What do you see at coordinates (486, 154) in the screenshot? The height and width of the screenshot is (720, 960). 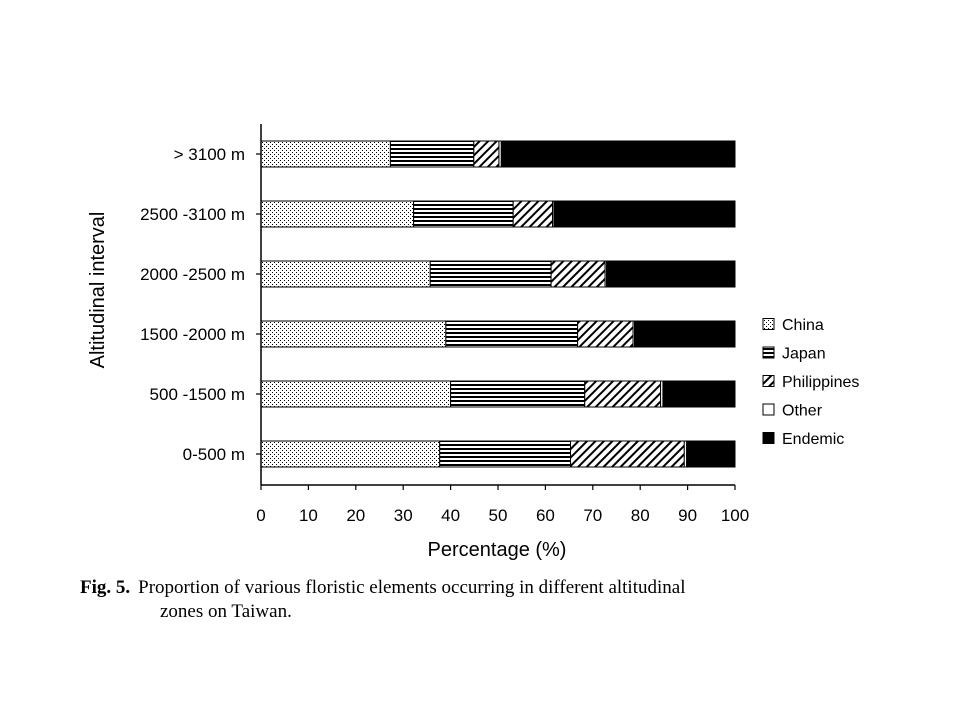 I see `bar-philippines-3100-m` at bounding box center [486, 154].